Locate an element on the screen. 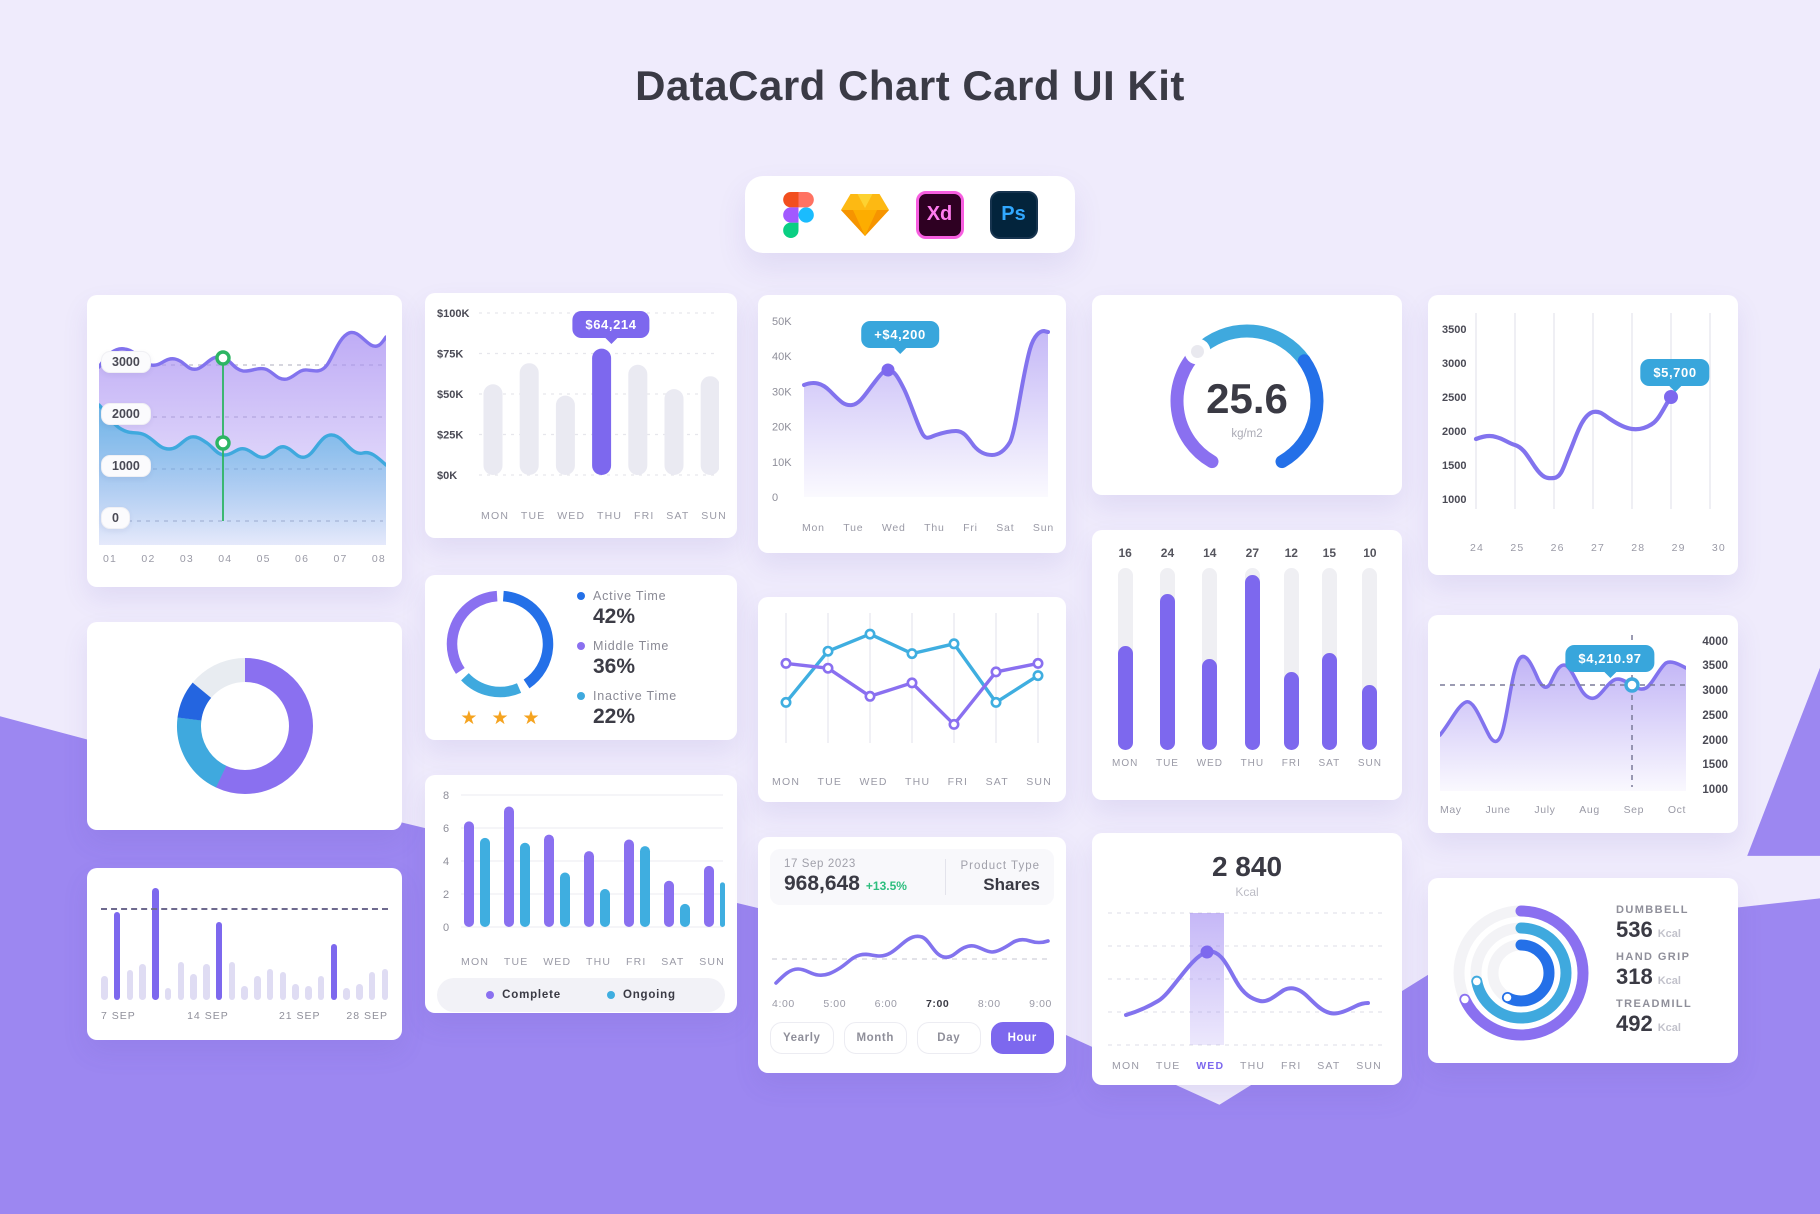 This screenshot has width=1820, height=1214. progress-column: 10 SUN is located at coordinates (1370, 665).